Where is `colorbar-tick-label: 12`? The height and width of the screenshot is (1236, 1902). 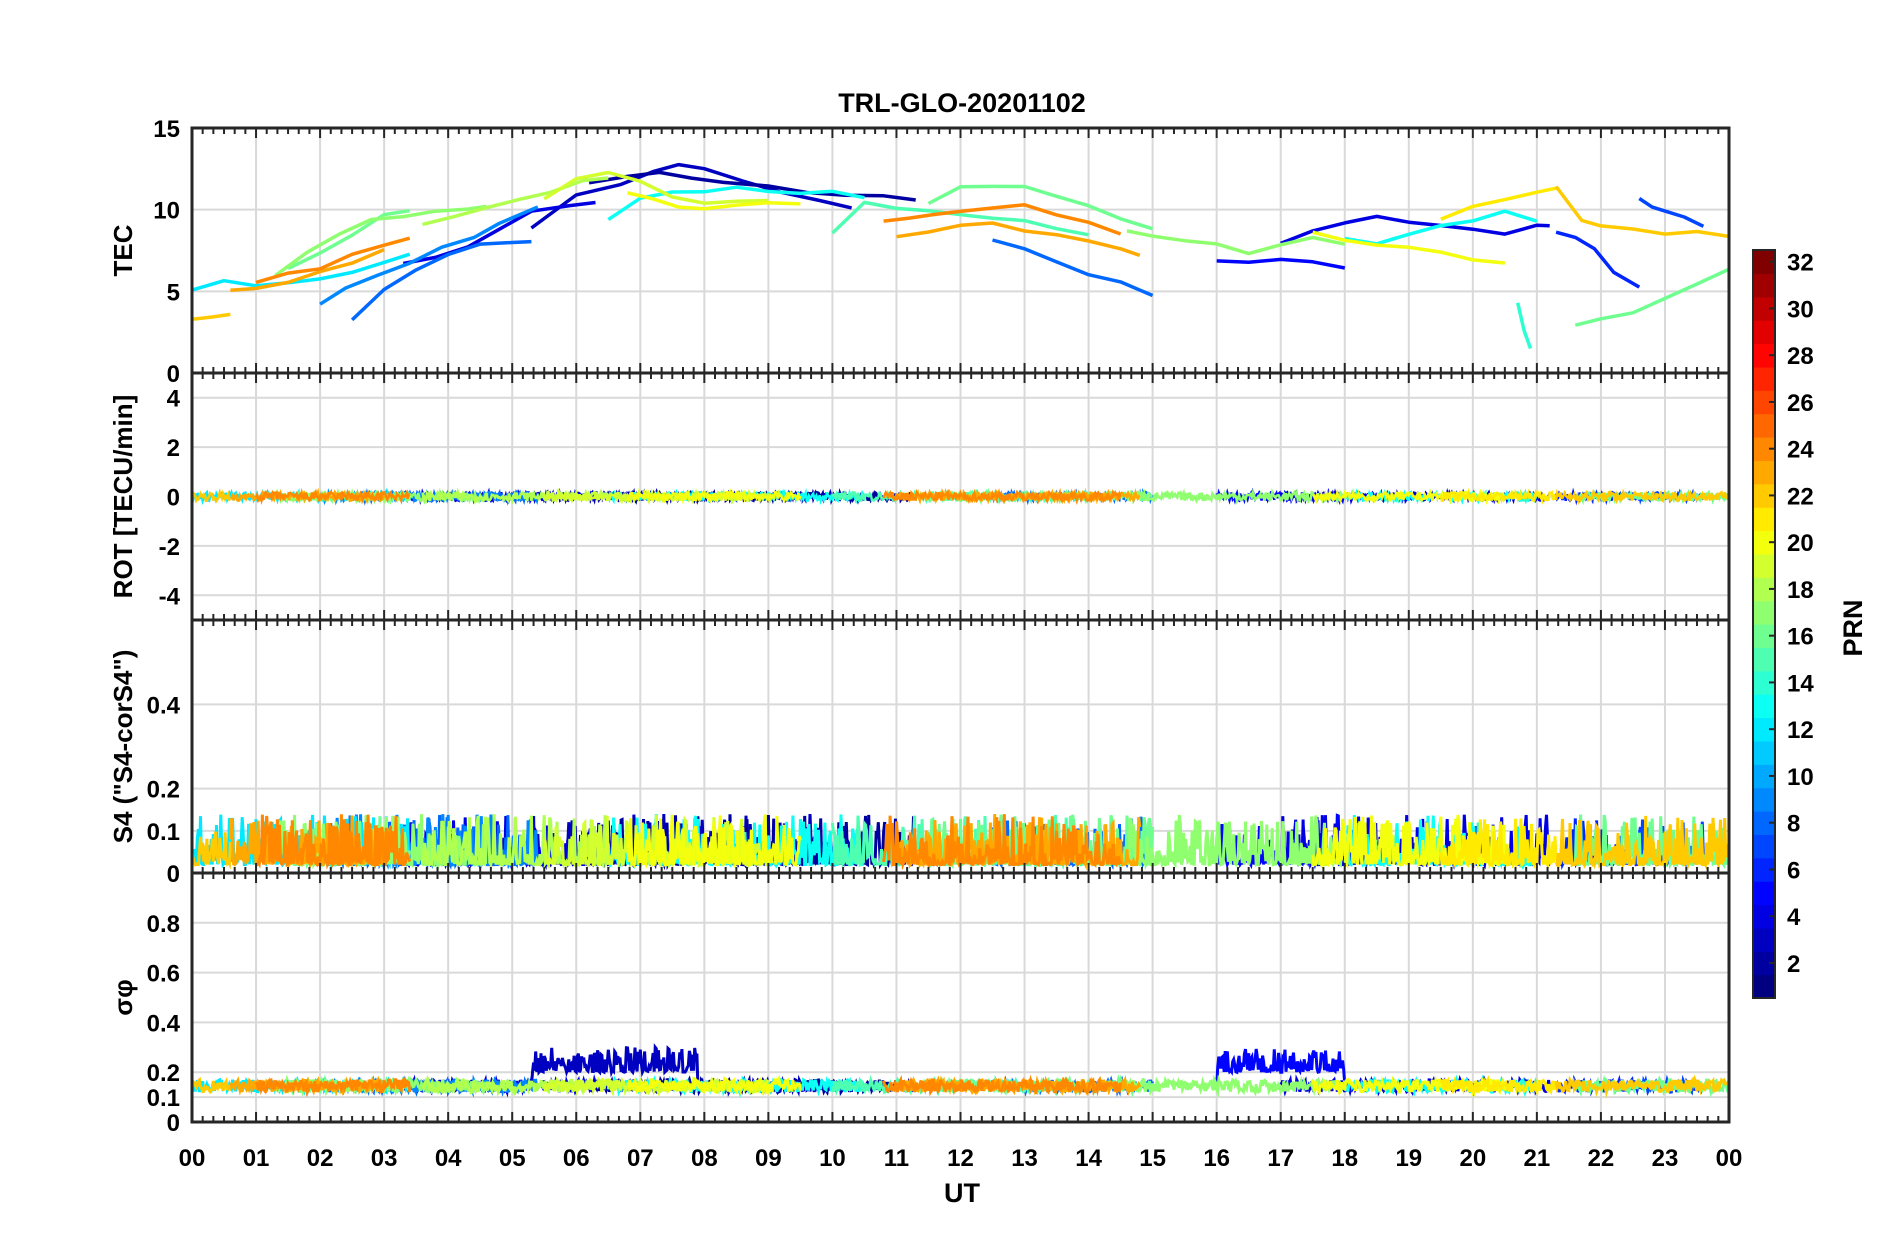 colorbar-tick-label: 12 is located at coordinates (1800, 730).